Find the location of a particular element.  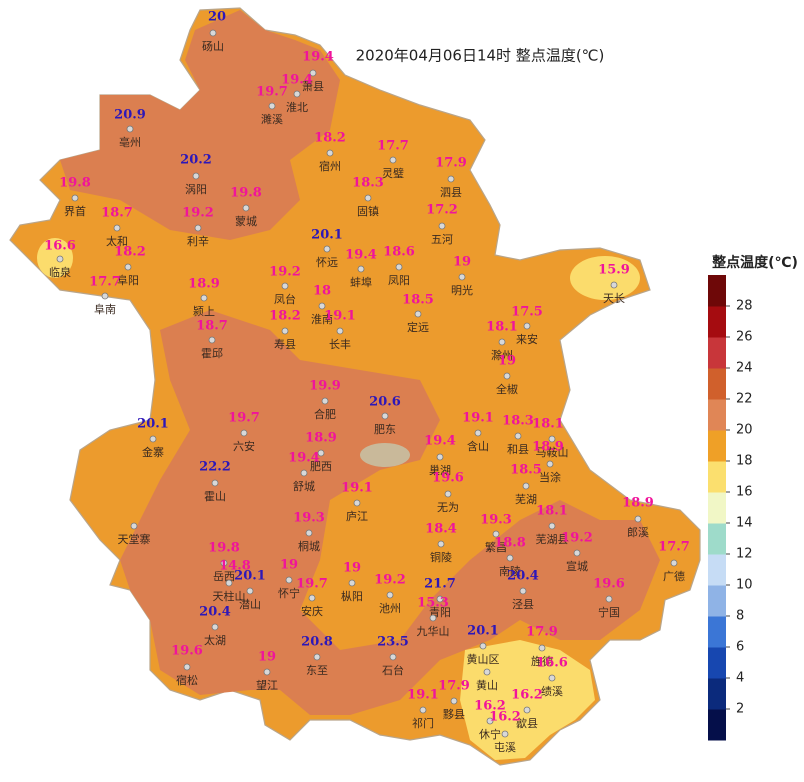

station-name: 淮北 is located at coordinates (297, 107).